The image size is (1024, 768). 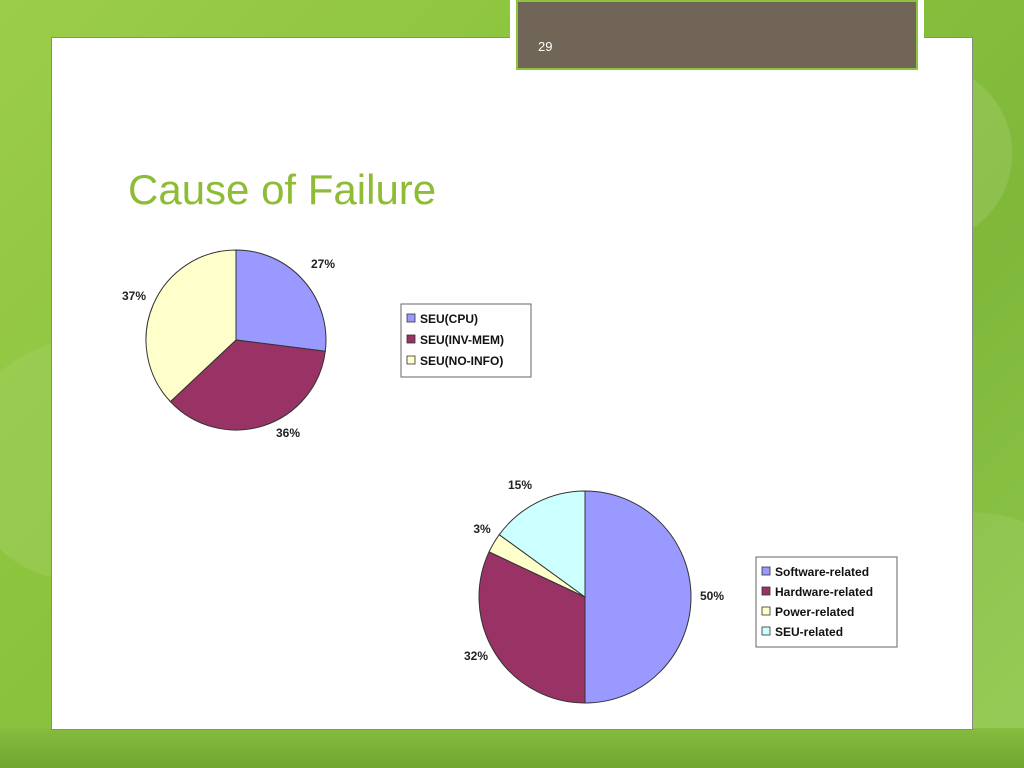 What do you see at coordinates (532, 627) in the screenshot?
I see `pie-slice-hardware-related` at bounding box center [532, 627].